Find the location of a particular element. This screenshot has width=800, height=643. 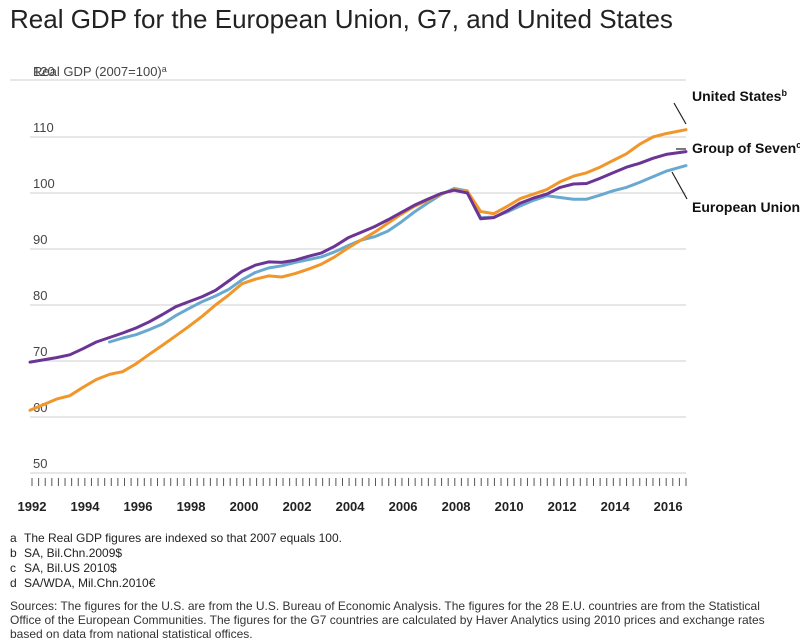

y-tick-label-110: 110 is located at coordinates (43, 127).